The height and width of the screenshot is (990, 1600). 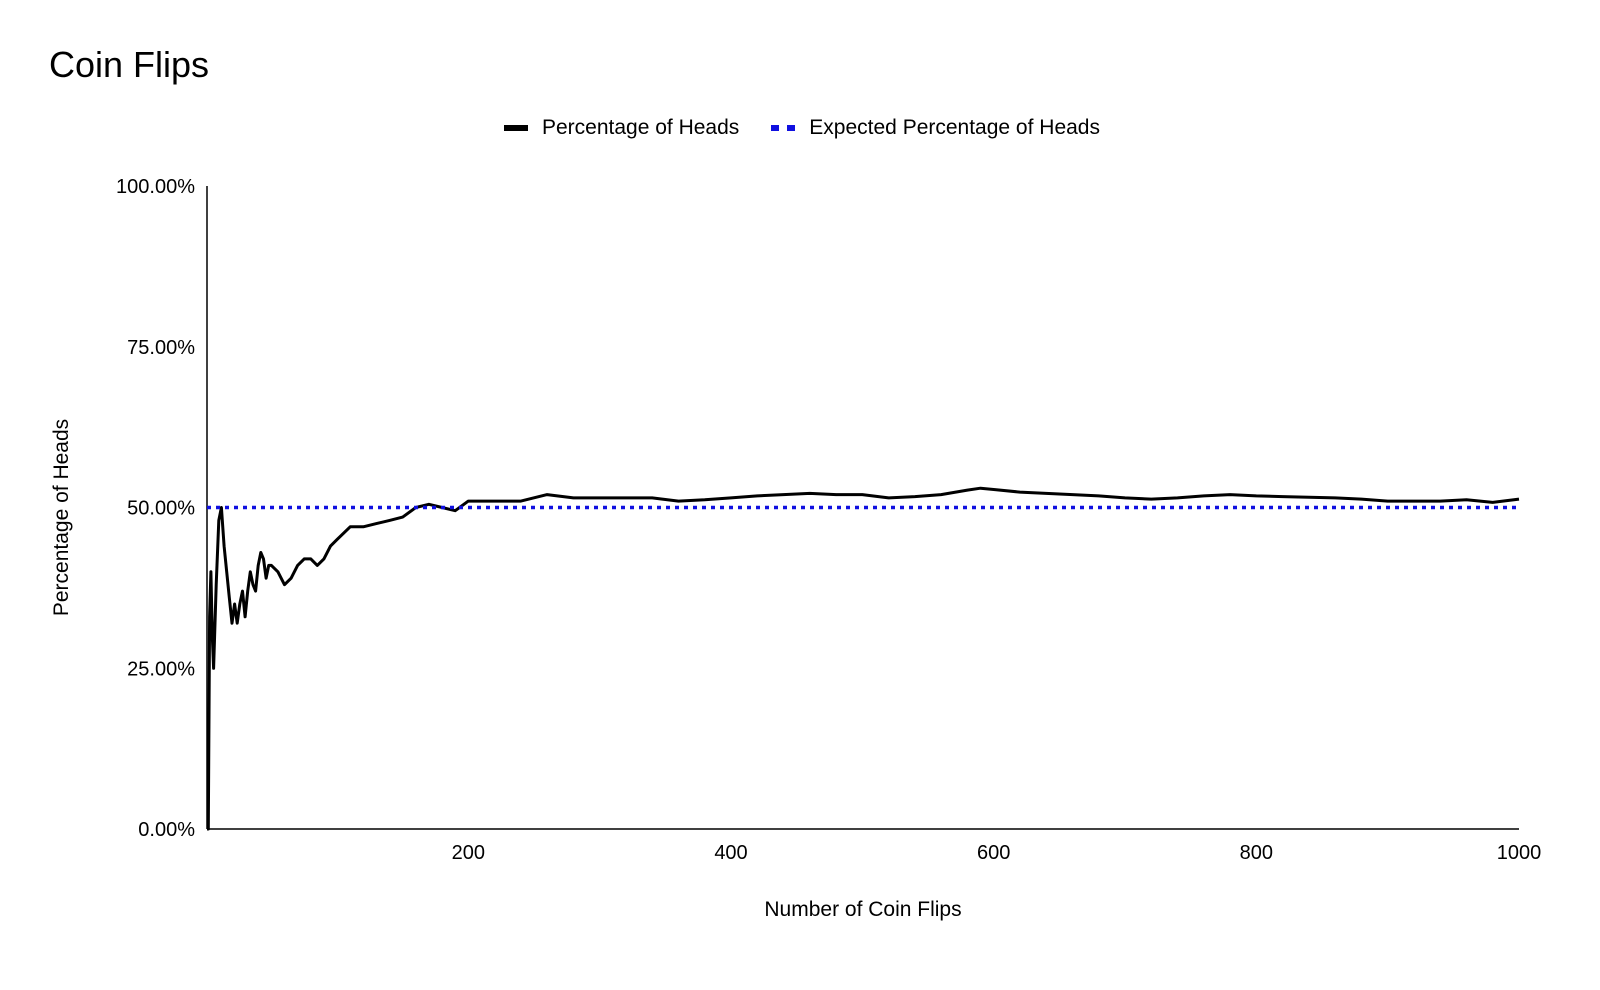 I want to click on y-axis-ticks: 0.00% 25.00% 50.00% 75.00% 100.00%, so click(x=155, y=508).